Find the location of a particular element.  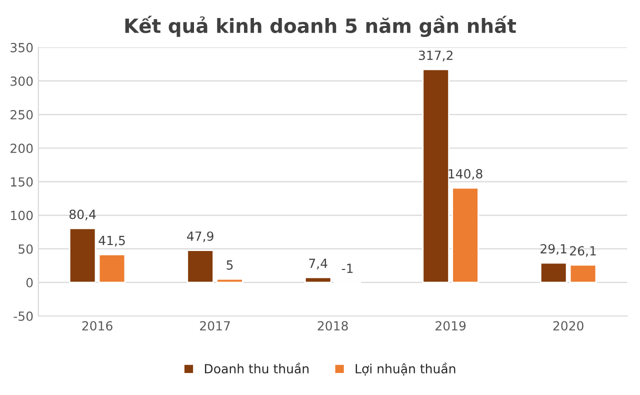

y-tick-label: 50 is located at coordinates (25, 249).